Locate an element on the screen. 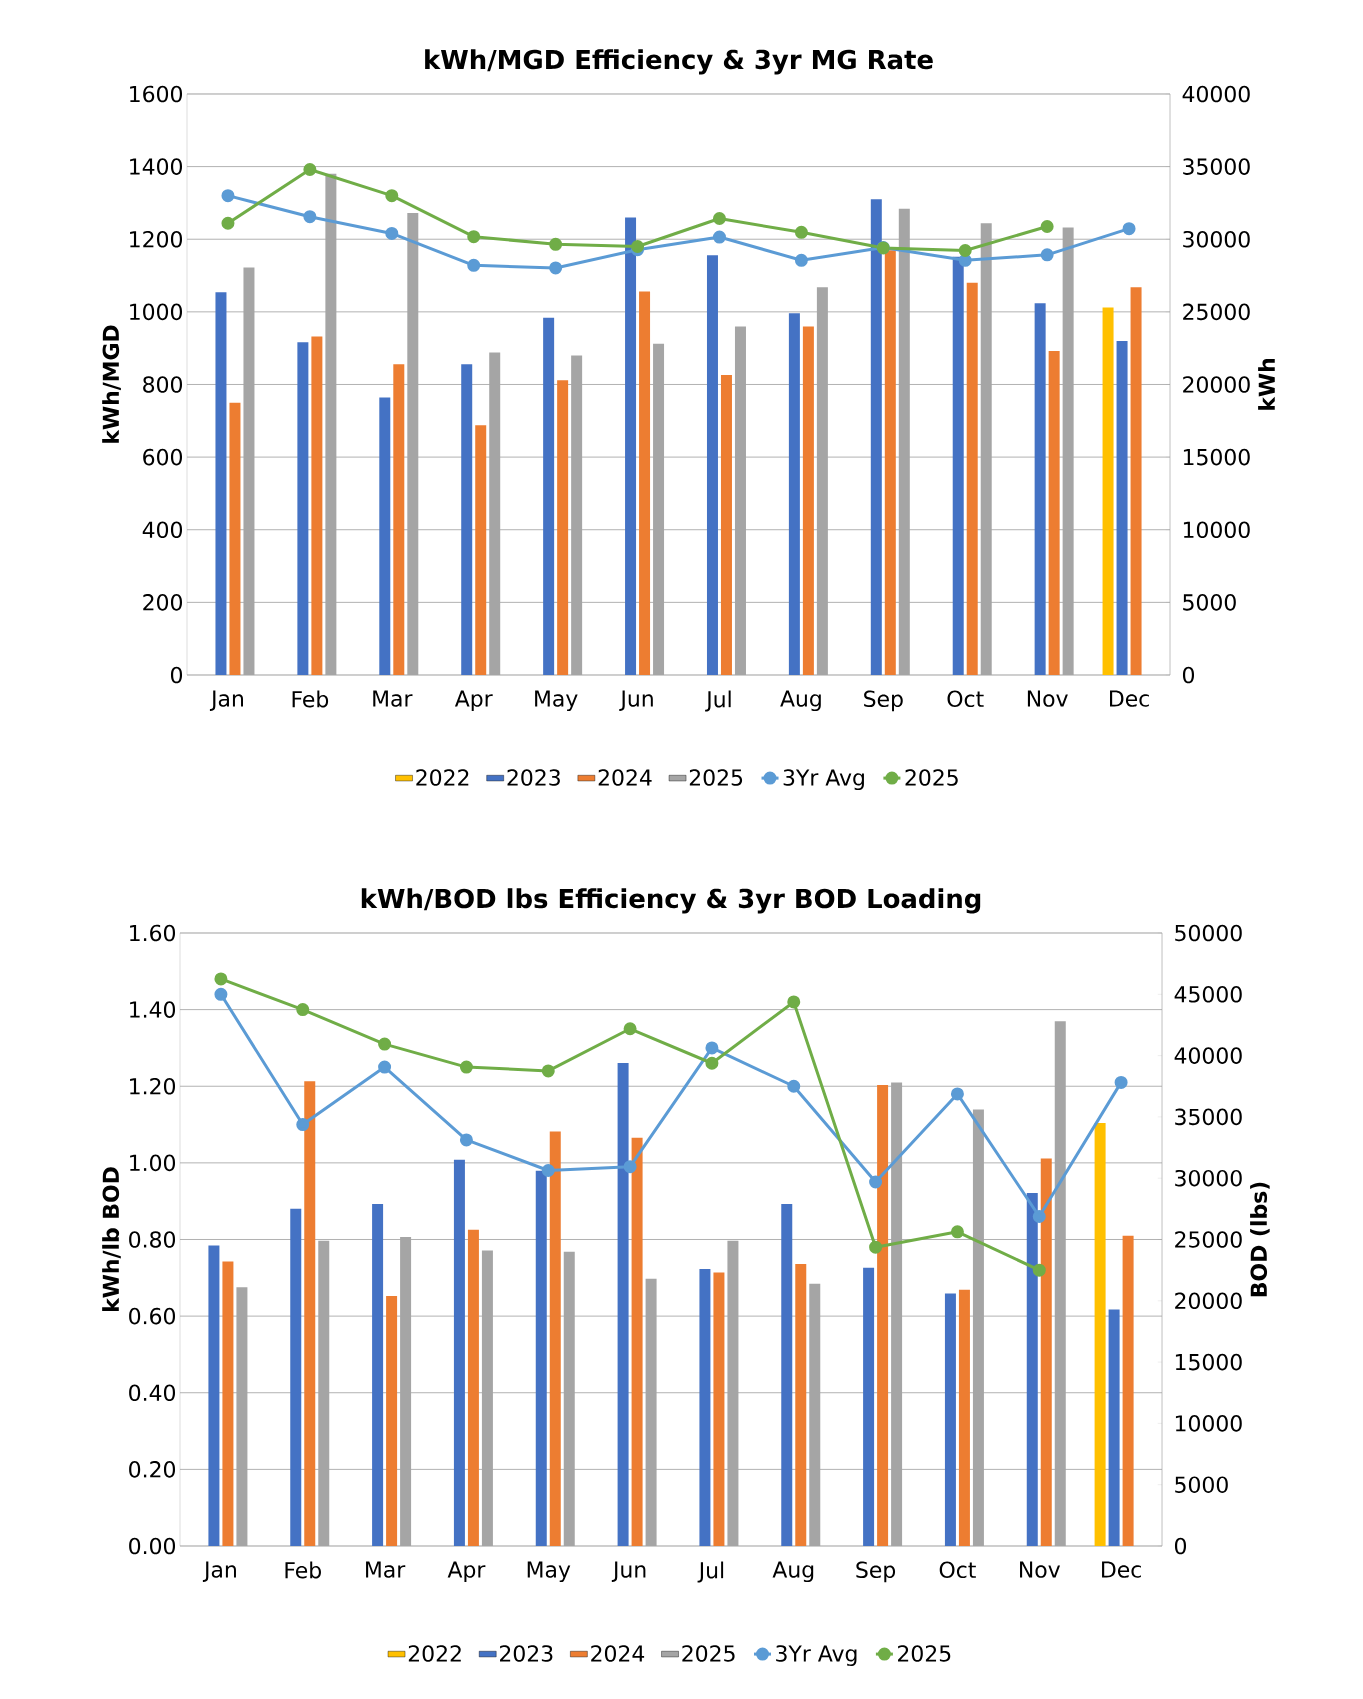 The height and width of the screenshot is (1699, 1363). y-tick-label: 1200 is located at coordinates (156, 239).